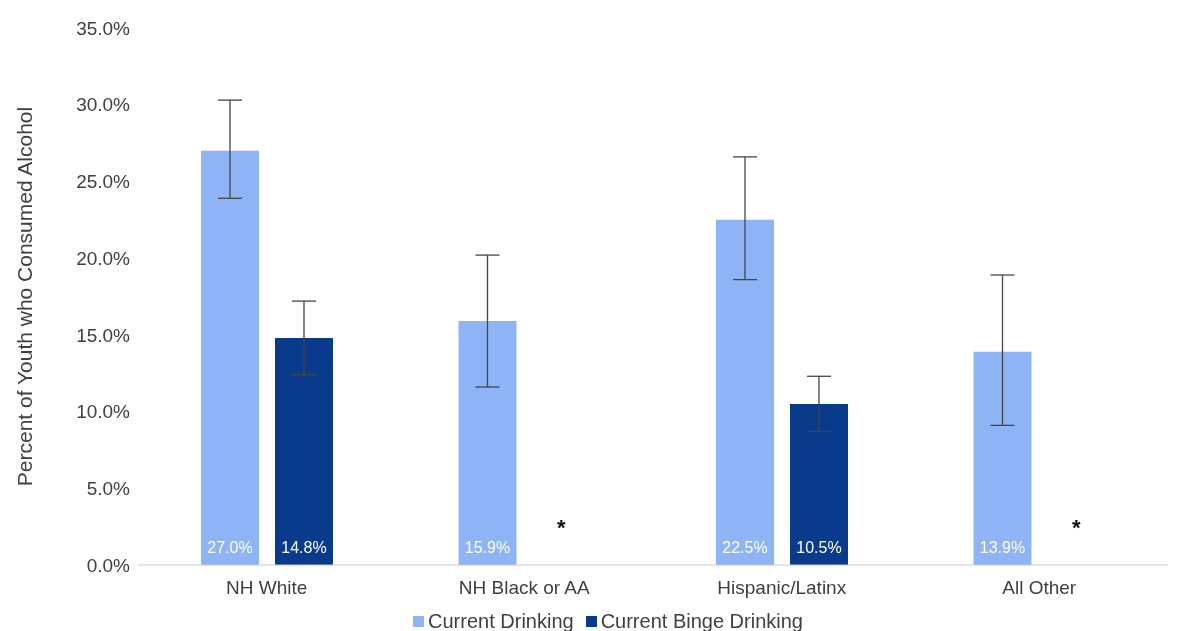 The width and height of the screenshot is (1181, 631). I want to click on y-tick-label: 15.0%, so click(103, 335).